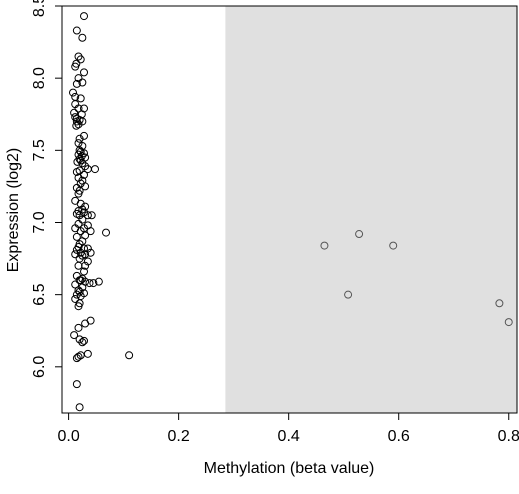 This screenshot has width=519, height=494. I want to click on x-axis-ticks: 0.0 0.2 0.4 0.6 0.8, so click(288, 429).